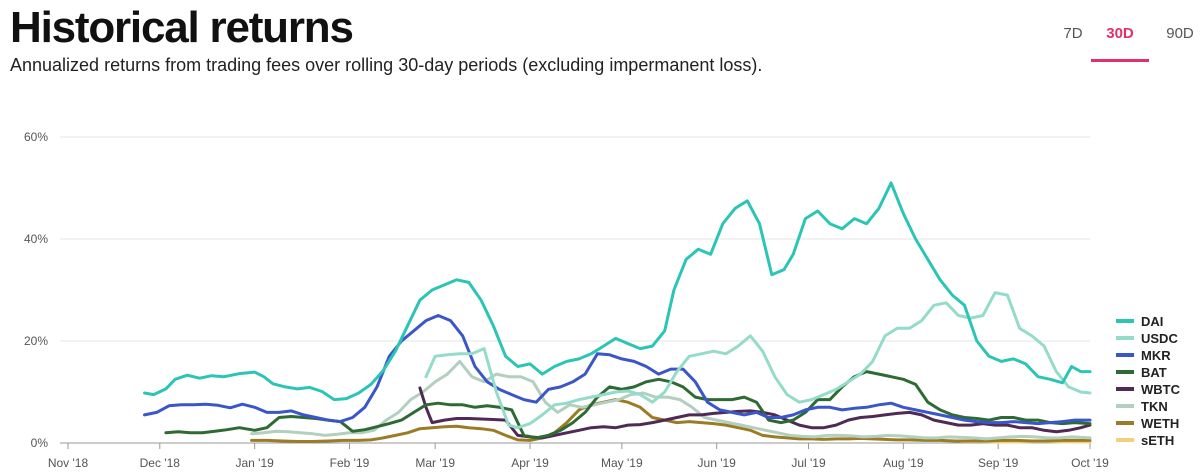 The height and width of the screenshot is (476, 1200). What do you see at coordinates (254, 463) in the screenshot?
I see `x-tick-label: Jan '19` at bounding box center [254, 463].